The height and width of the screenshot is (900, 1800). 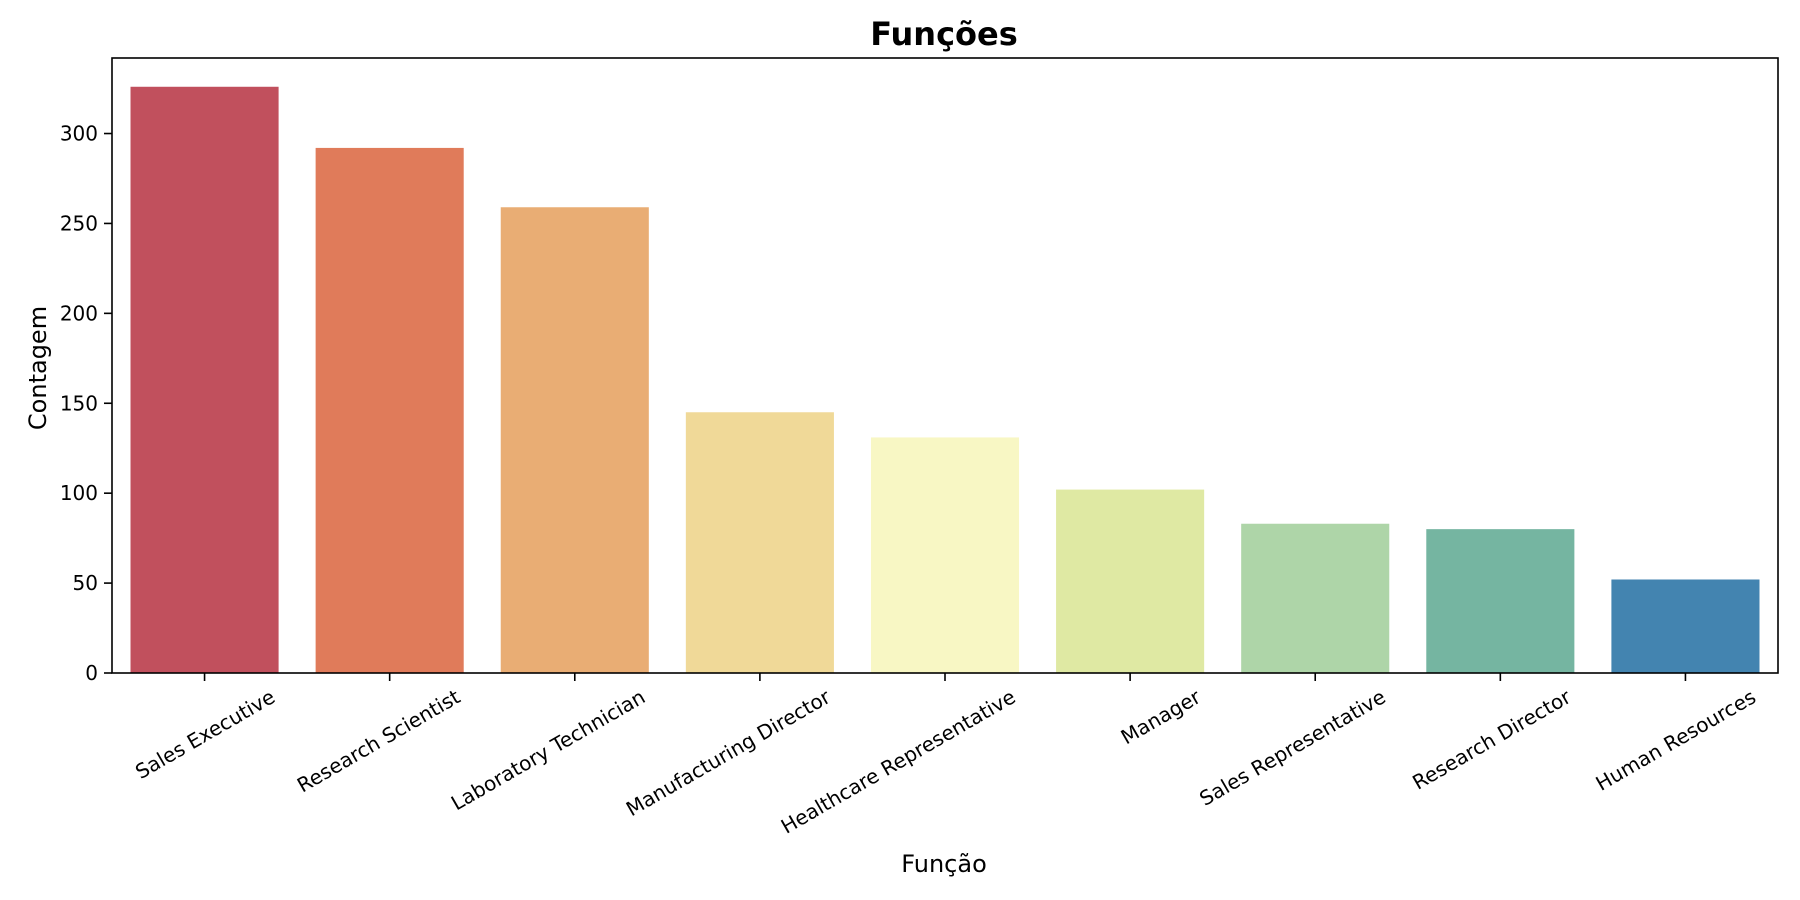 I want to click on bar-research-scientist, so click(x=389, y=410).